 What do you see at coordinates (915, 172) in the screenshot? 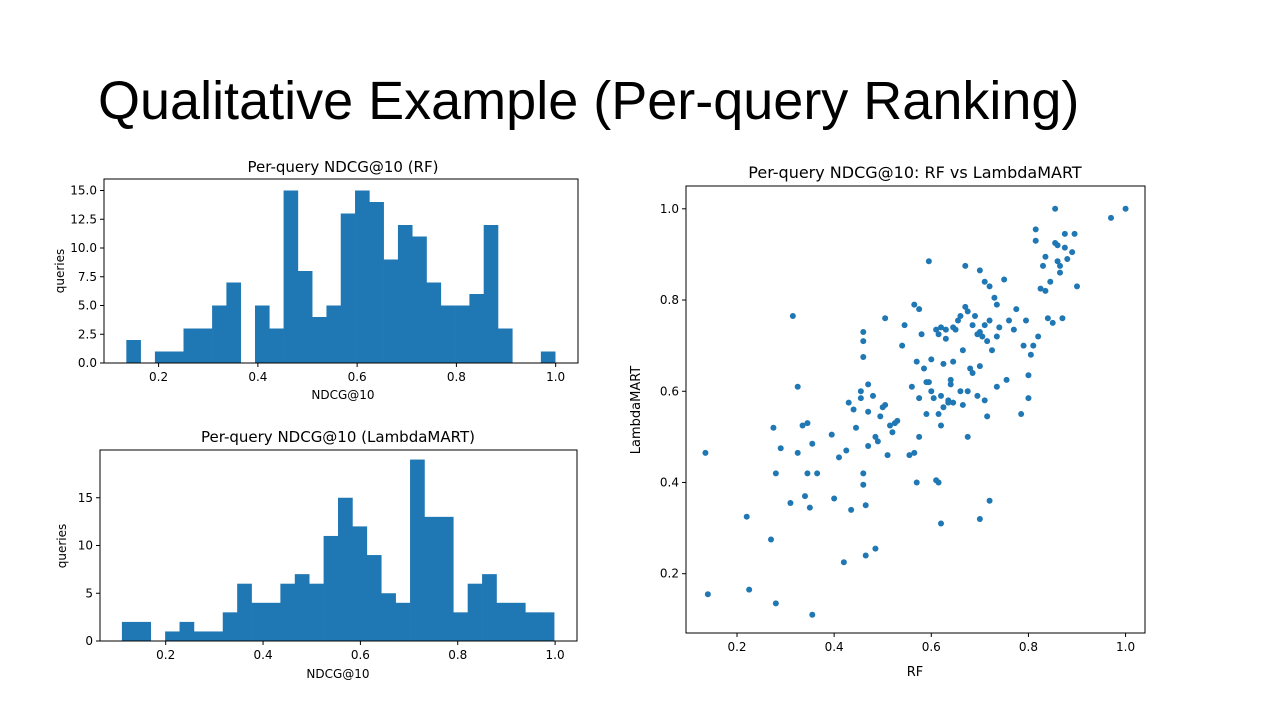
I see `chart-title: Per-query NDCG@10: RF vs LambdaMART` at bounding box center [915, 172].